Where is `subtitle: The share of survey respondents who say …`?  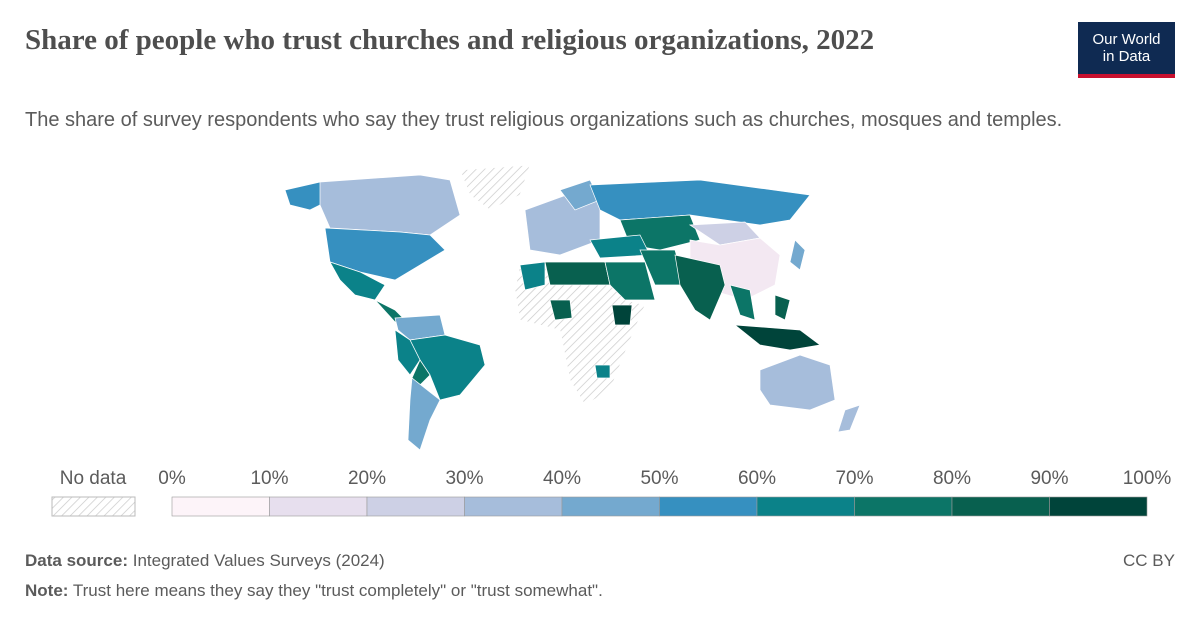 subtitle: The share of survey respondents who say … is located at coordinates (544, 120).